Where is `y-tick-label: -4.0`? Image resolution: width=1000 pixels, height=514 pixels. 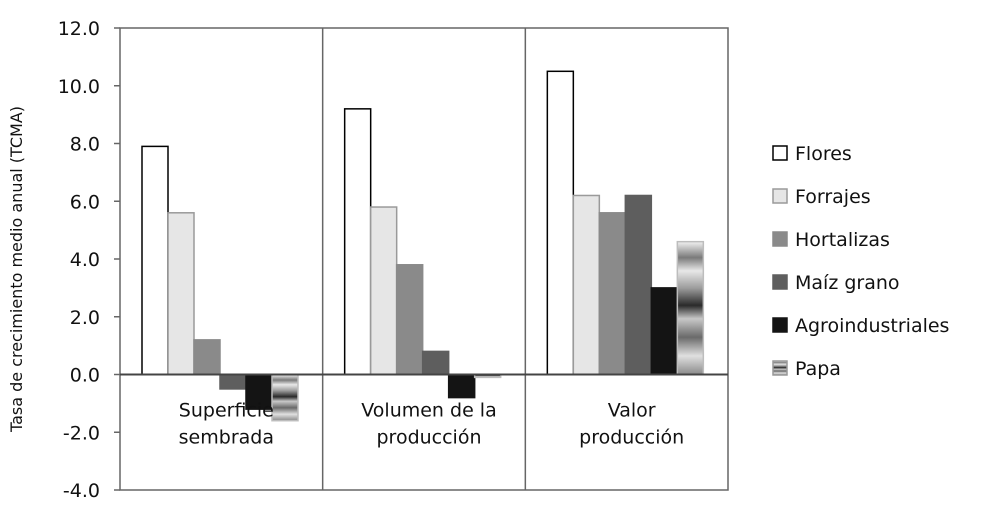 y-tick-label: -4.0 is located at coordinates (81, 491).